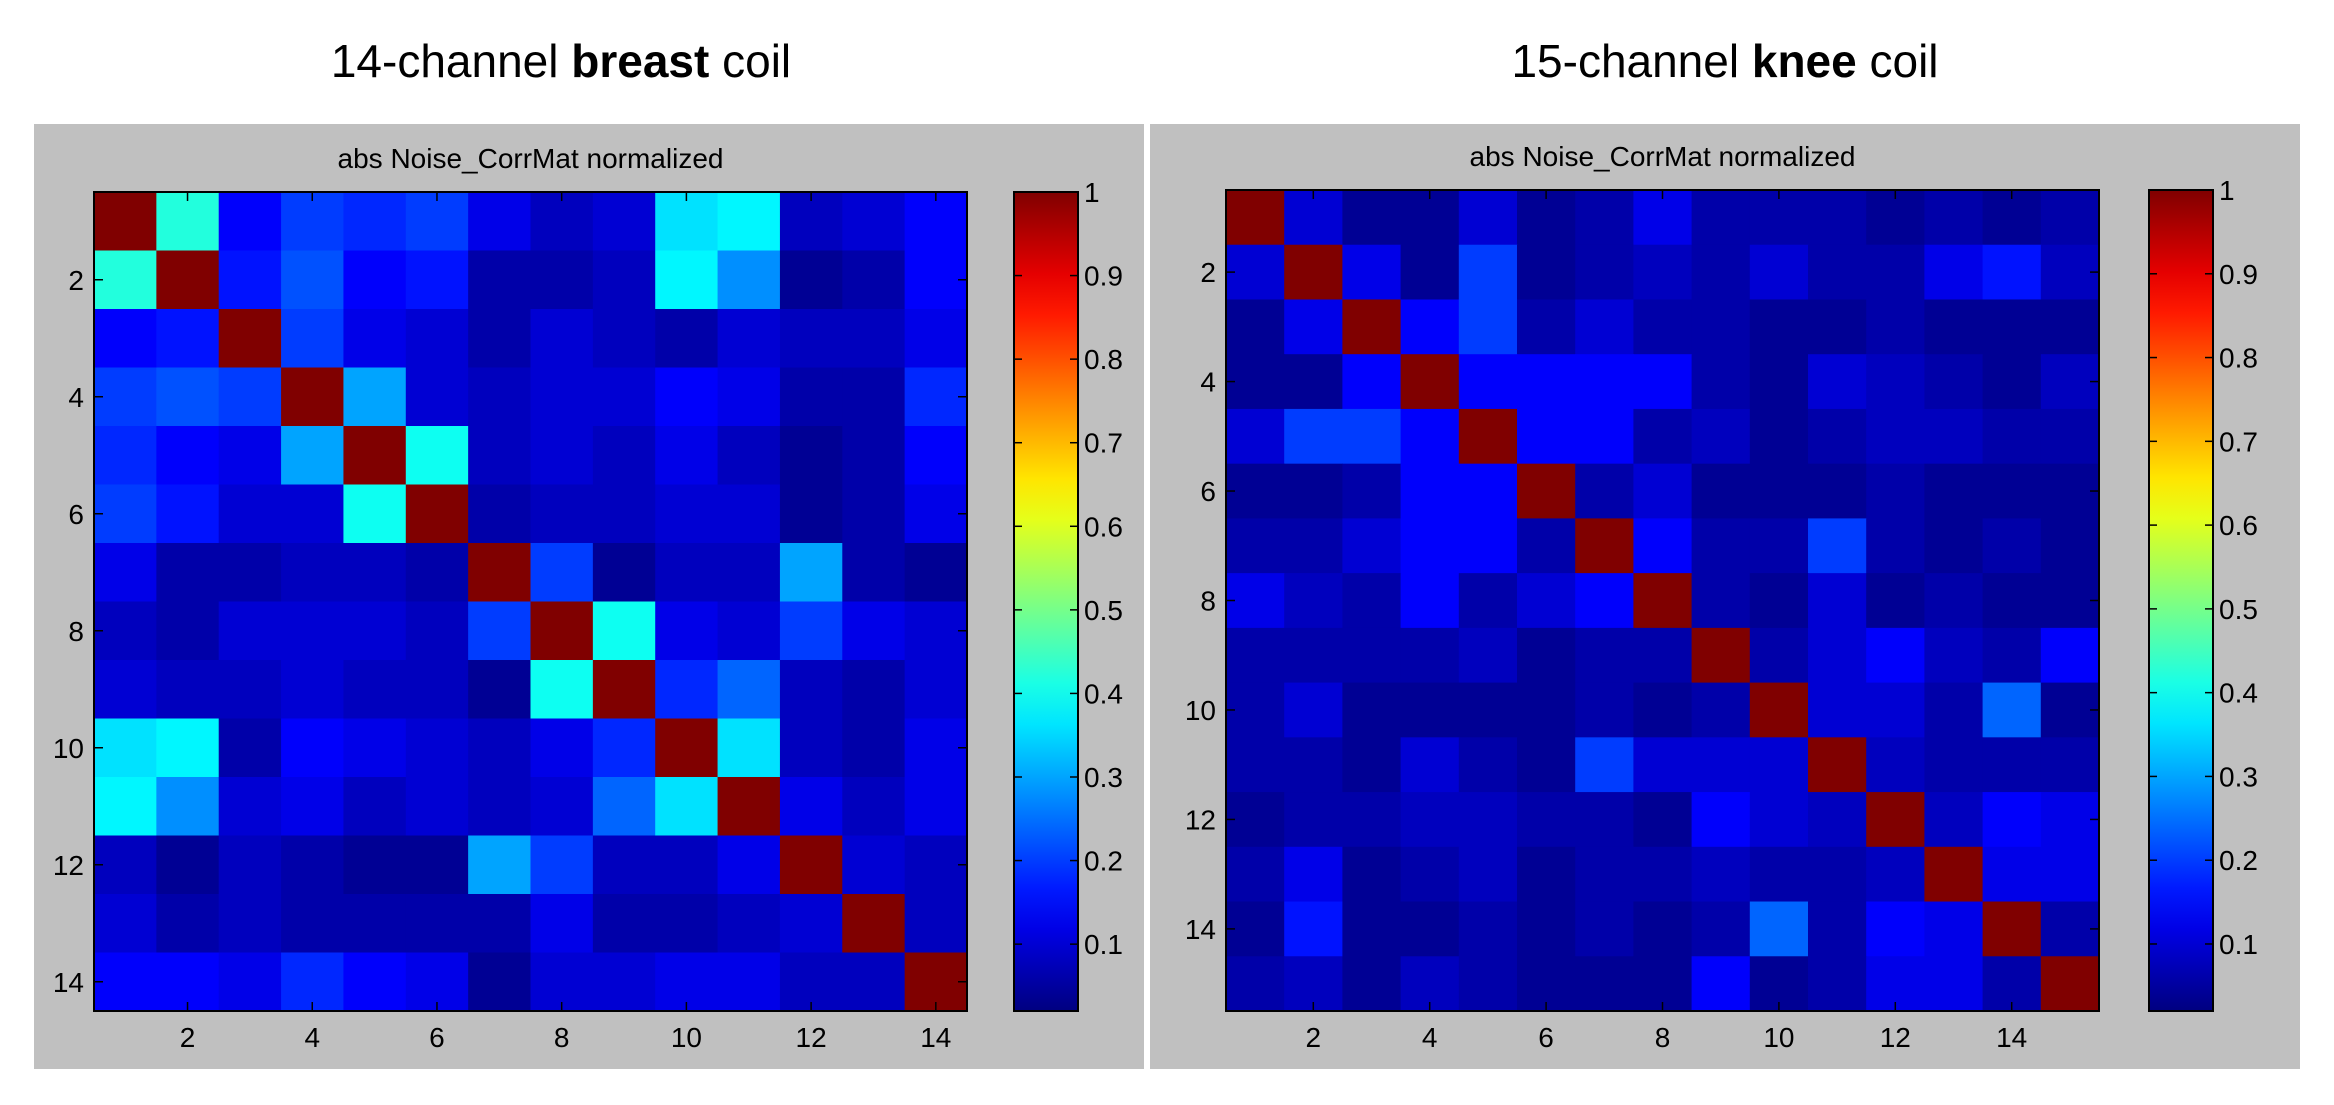 The width and height of the screenshot is (2334, 1105). I want to click on y-tick-label: 8, so click(1208, 601).